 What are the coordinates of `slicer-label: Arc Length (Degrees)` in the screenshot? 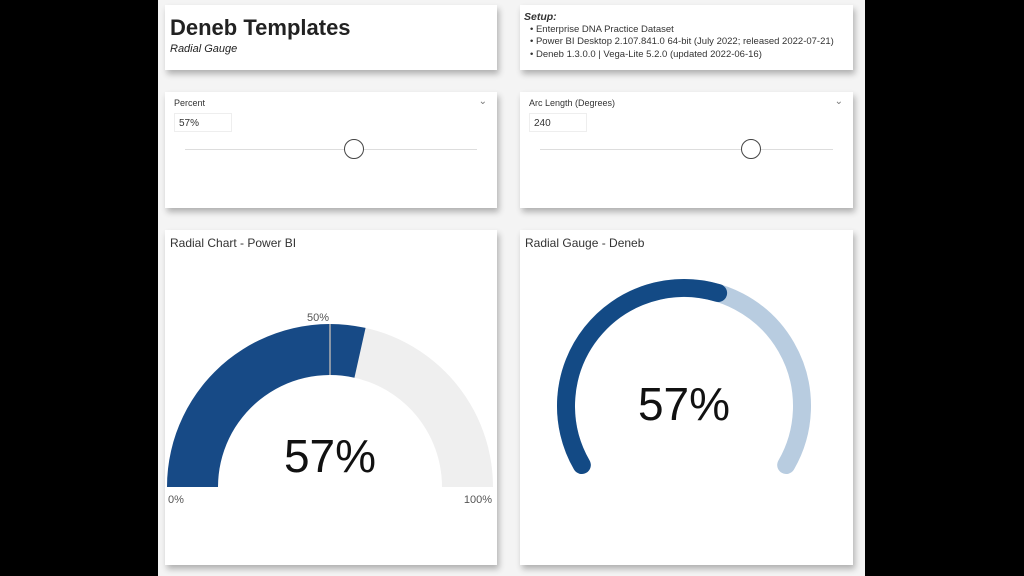 It's located at (572, 103).